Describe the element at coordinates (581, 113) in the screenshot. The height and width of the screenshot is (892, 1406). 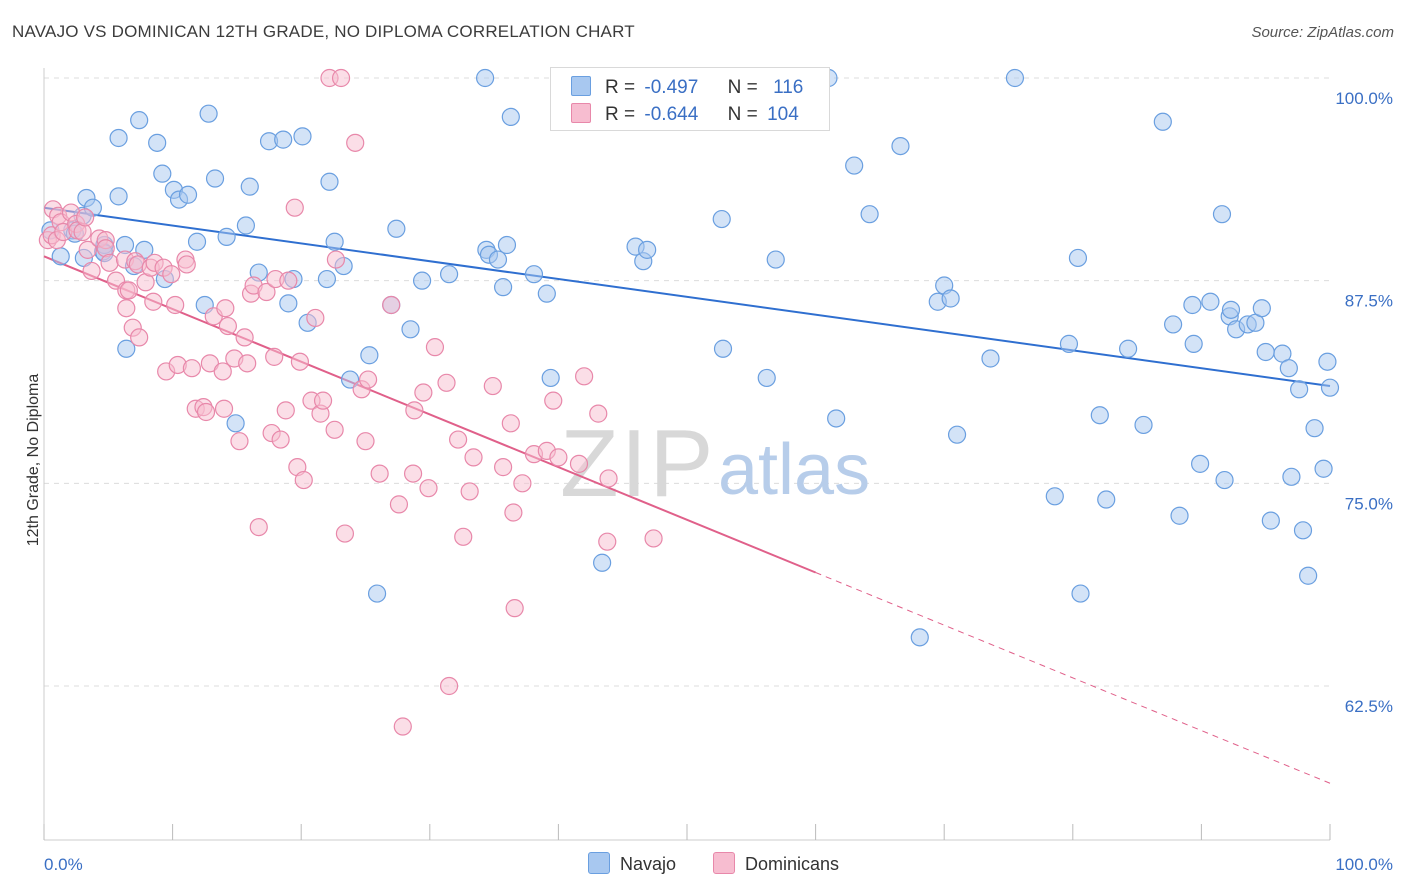
I see `legend-swatch-dominicans` at that location.